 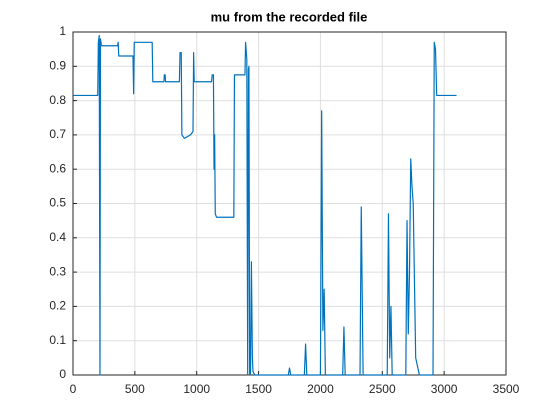 I want to click on y-tick-label: 0.1, so click(x=57, y=340).